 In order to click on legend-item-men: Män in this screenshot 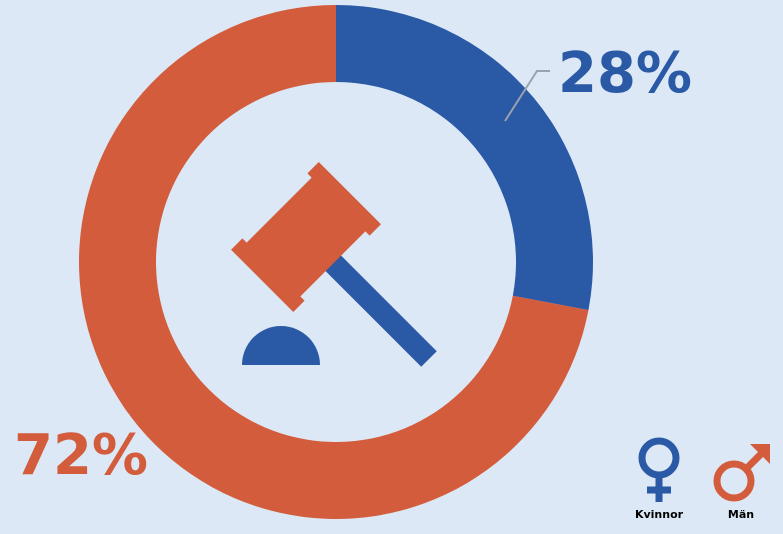, I will do `click(741, 478)`.